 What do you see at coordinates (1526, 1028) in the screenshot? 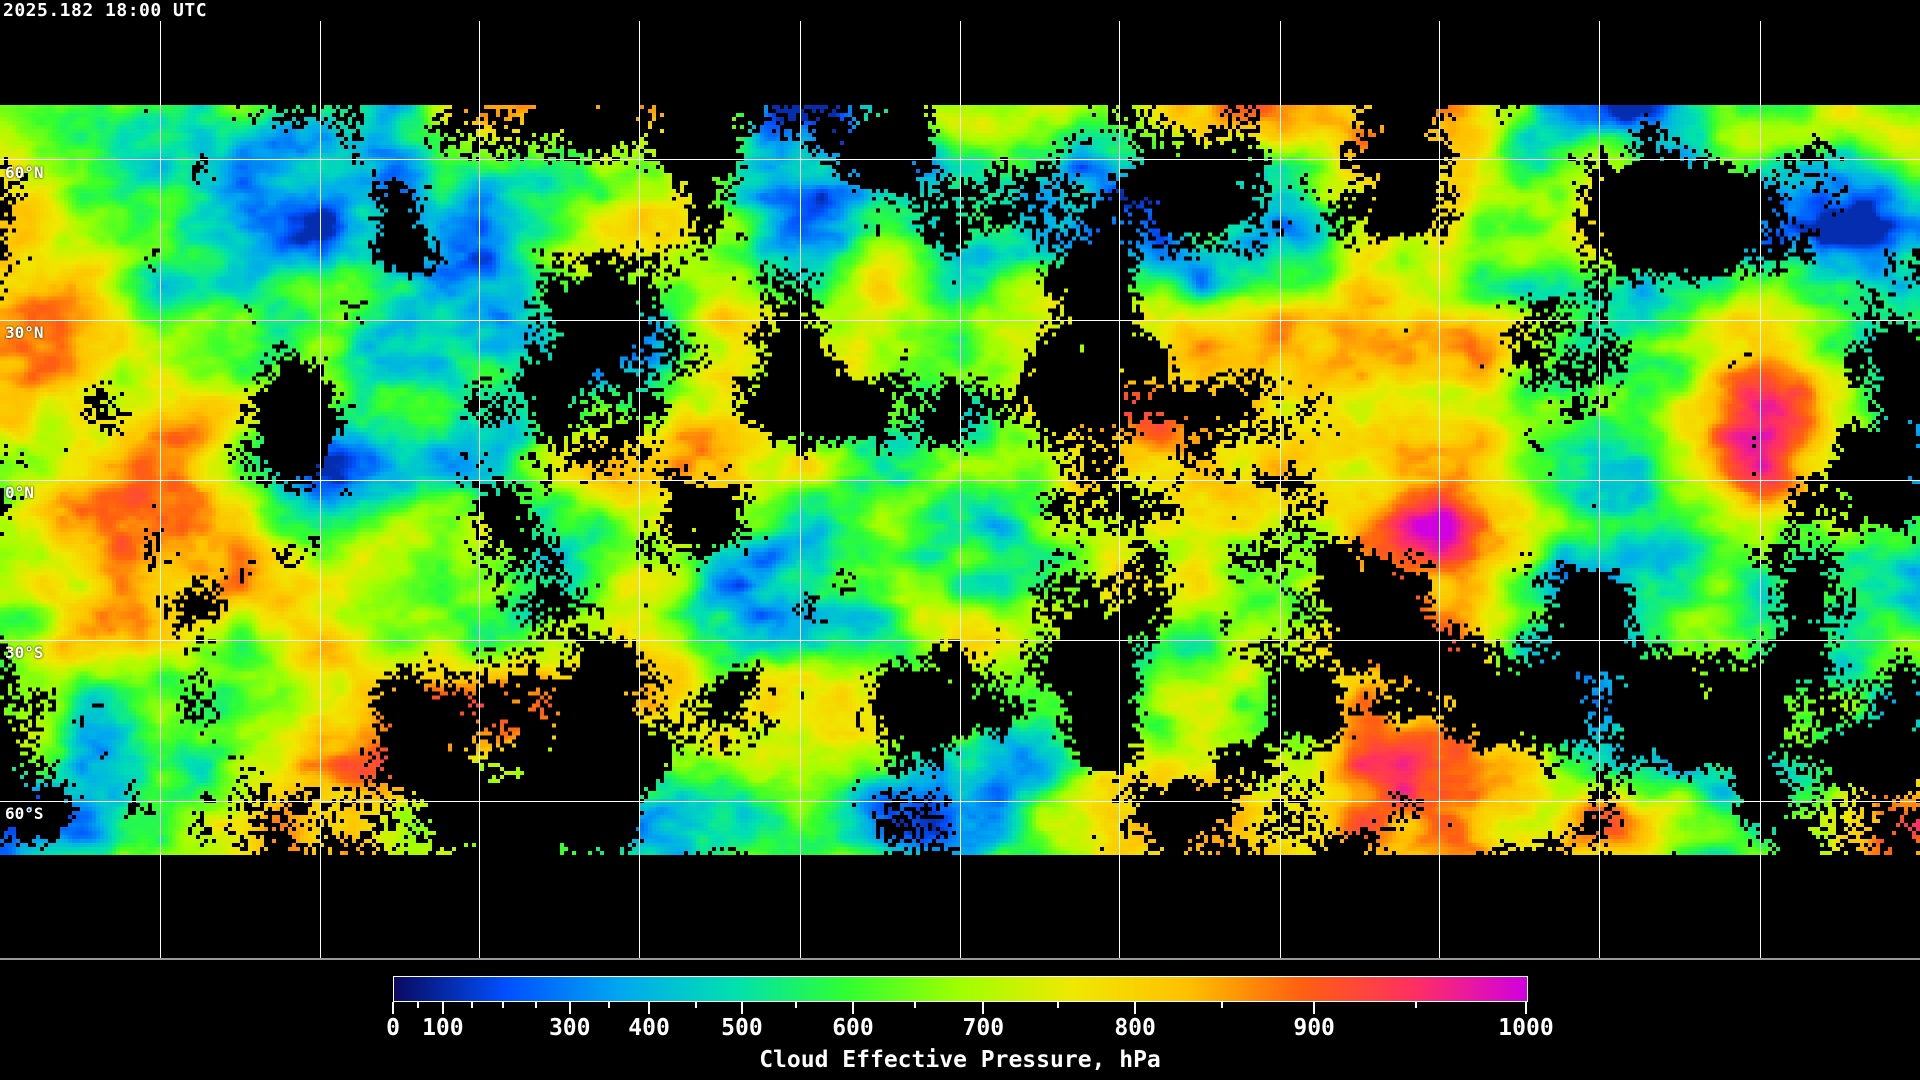
I see `tick-label-1000: 1000` at bounding box center [1526, 1028].